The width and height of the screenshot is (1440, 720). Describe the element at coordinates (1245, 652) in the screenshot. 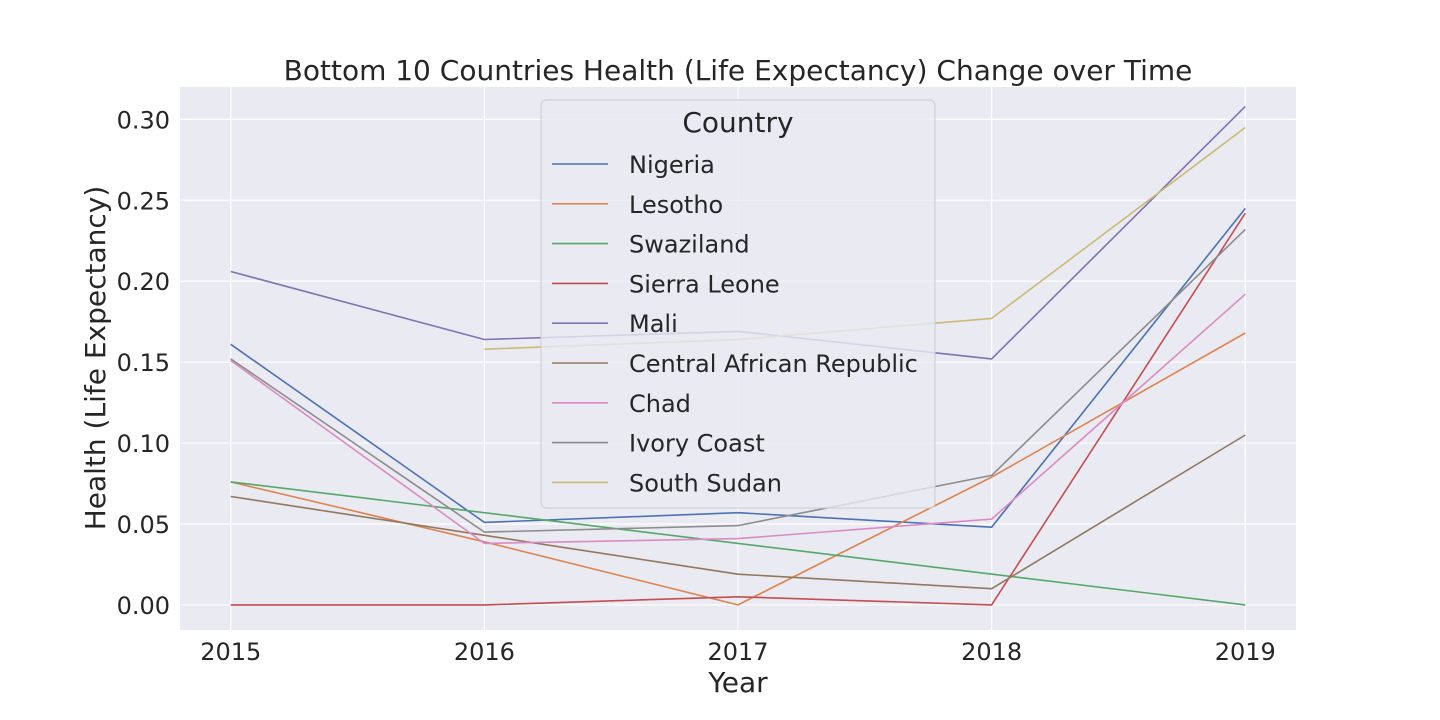

I see `x-tick-label: 2019` at that location.